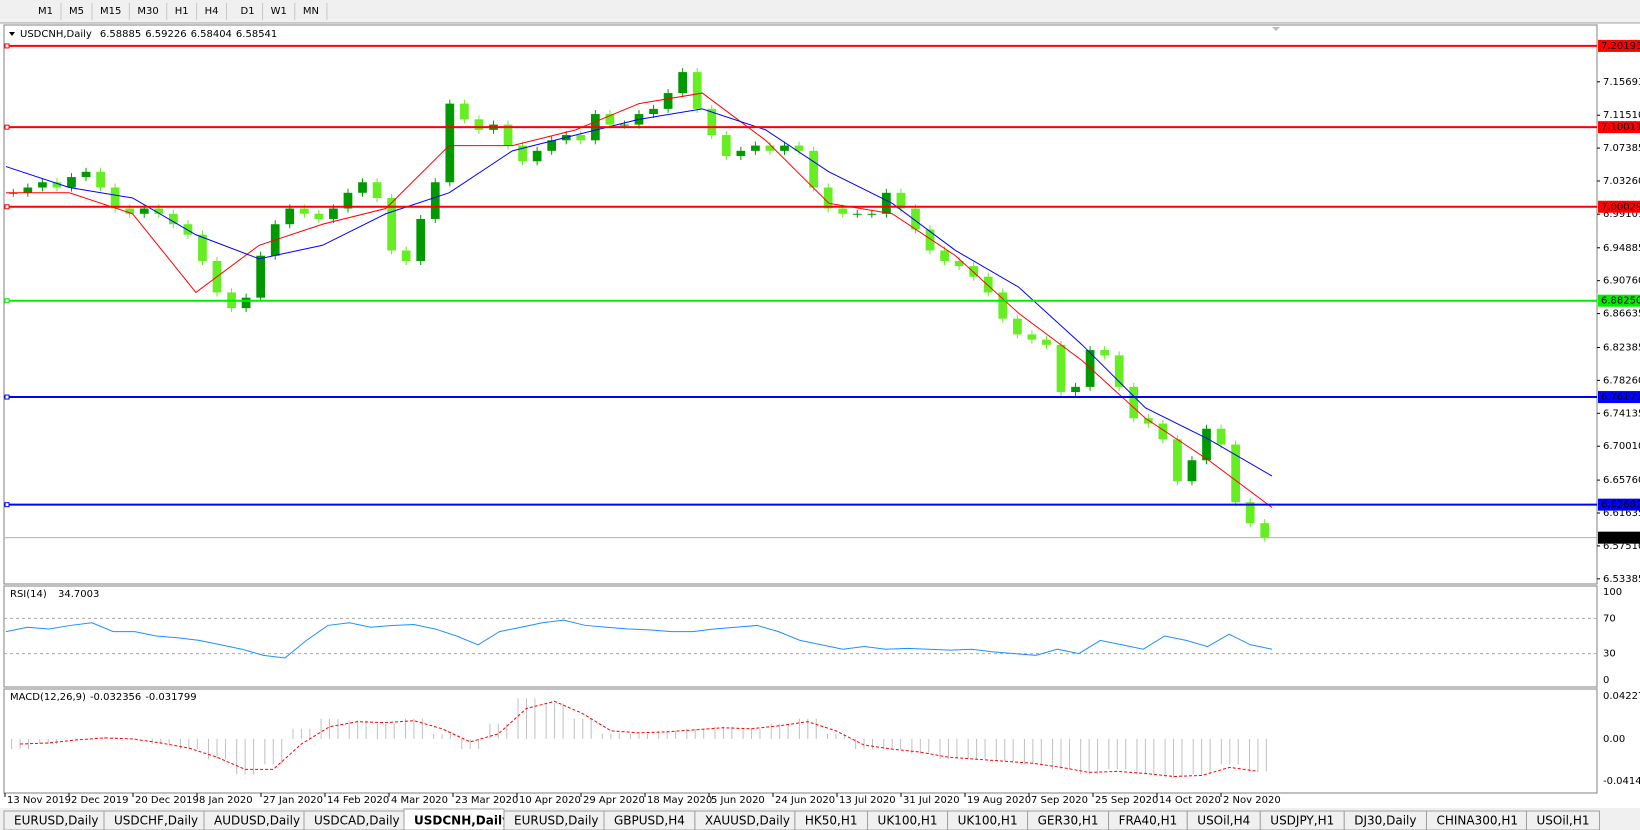 Image resolution: width=1640 pixels, height=830 pixels. I want to click on chart-tab: GBPUSD,H4, so click(649, 820).